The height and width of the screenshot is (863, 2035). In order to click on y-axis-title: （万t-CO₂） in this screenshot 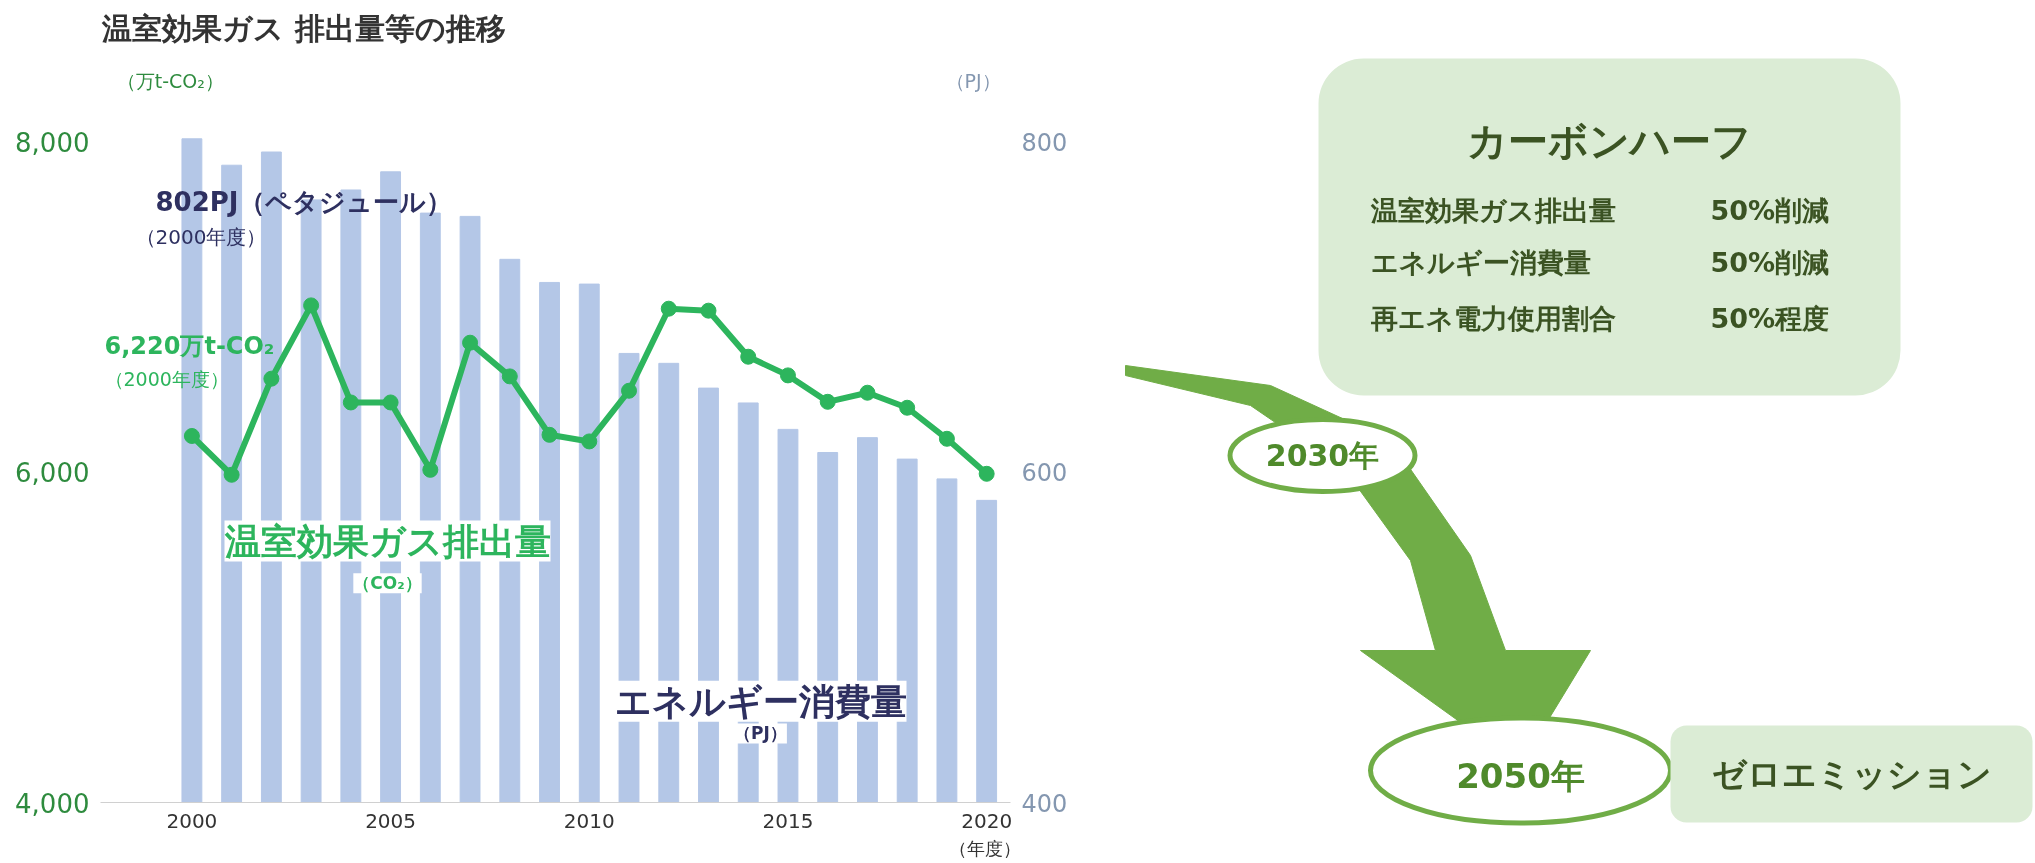, I will do `click(170, 80)`.